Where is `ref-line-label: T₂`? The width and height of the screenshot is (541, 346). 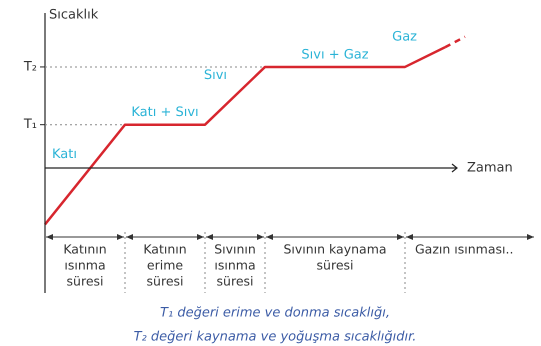
ref-line-label: T₂ is located at coordinates (29, 66).